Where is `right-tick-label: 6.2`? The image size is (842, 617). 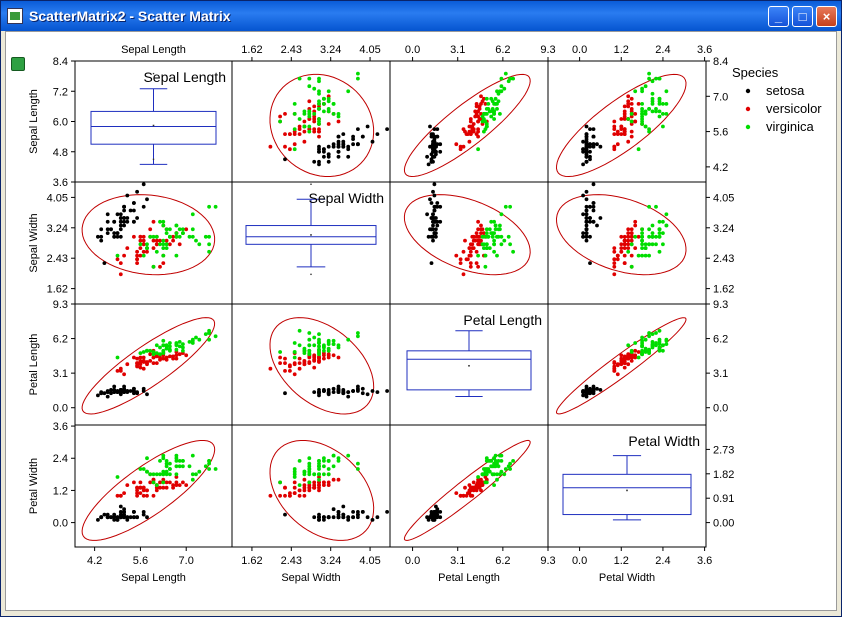
right-tick-label: 6.2 is located at coordinates (720, 340).